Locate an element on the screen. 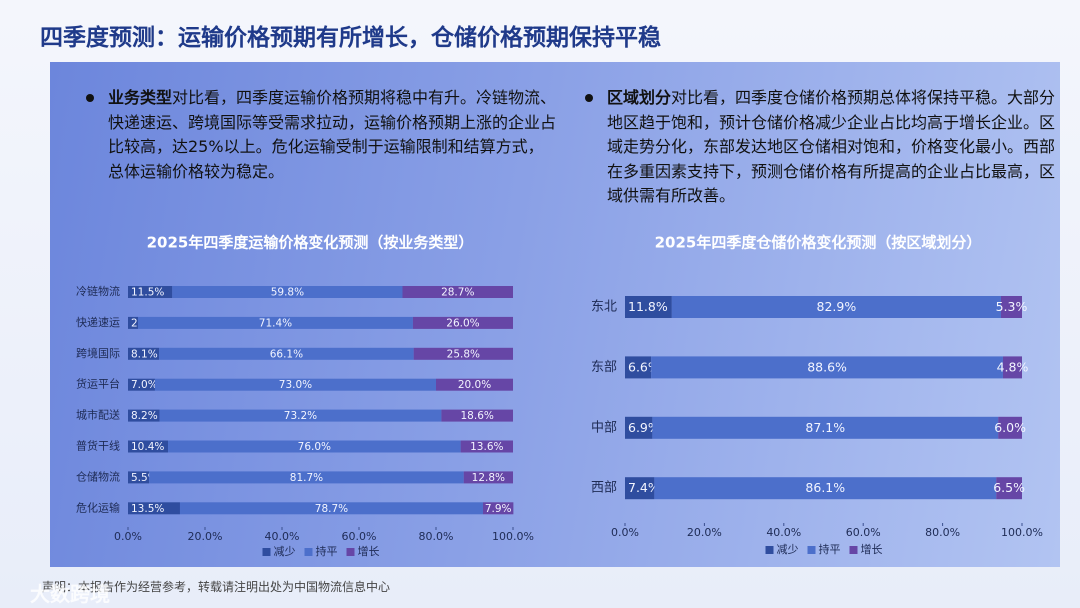 The image size is (1080, 608). data-label: 12.8% is located at coordinates (488, 478).